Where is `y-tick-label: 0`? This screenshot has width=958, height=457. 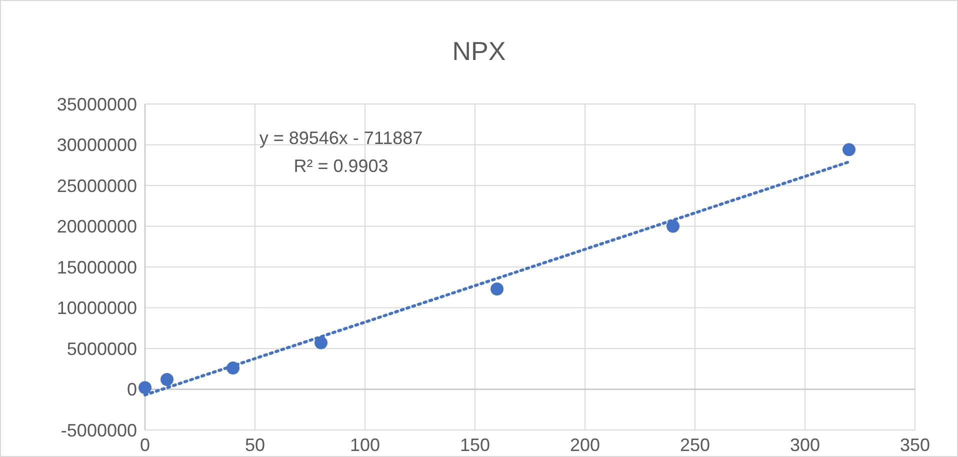 y-tick-label: 0 is located at coordinates (131, 390).